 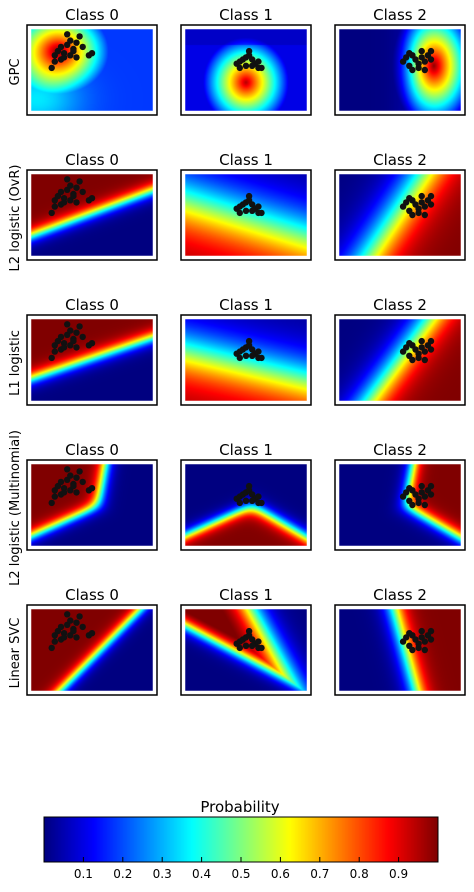 I want to click on colorbar-tick-label: 0.5, so click(x=240, y=874).